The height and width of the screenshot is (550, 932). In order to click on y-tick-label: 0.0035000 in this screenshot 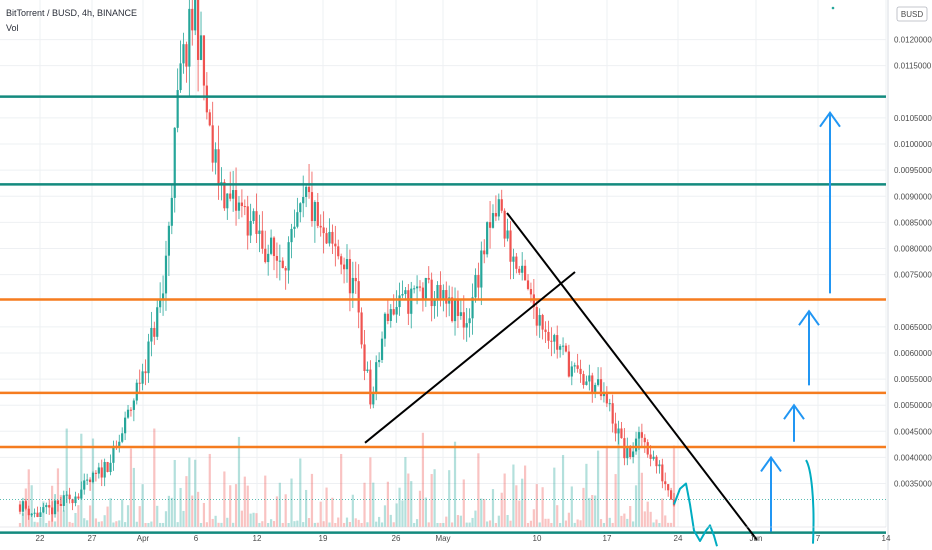, I will do `click(913, 484)`.